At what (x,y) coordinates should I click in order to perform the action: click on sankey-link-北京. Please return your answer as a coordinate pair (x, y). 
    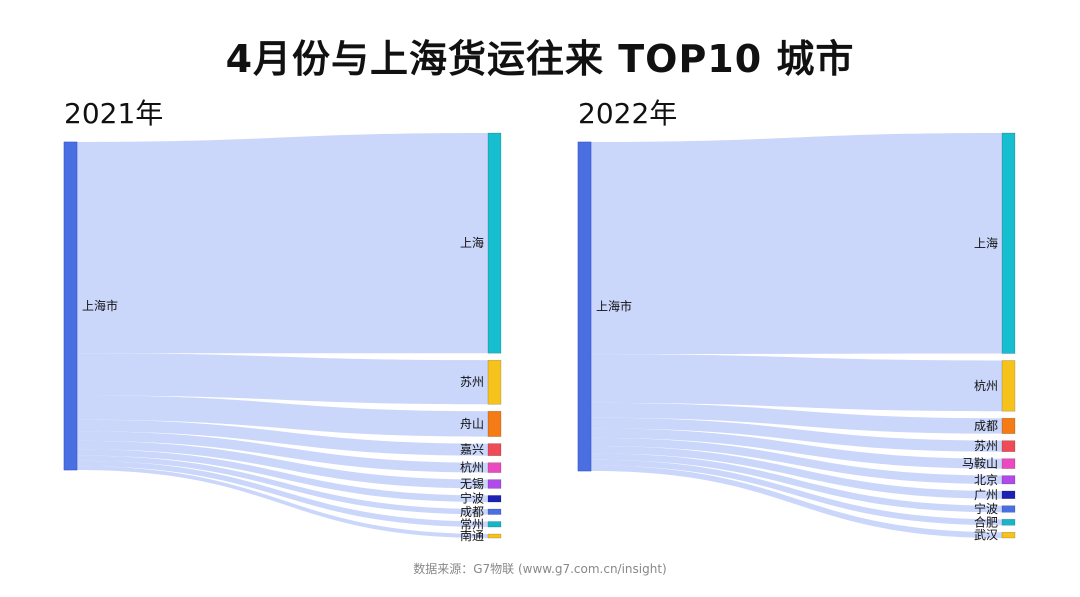
    Looking at the image, I should click on (796, 460).